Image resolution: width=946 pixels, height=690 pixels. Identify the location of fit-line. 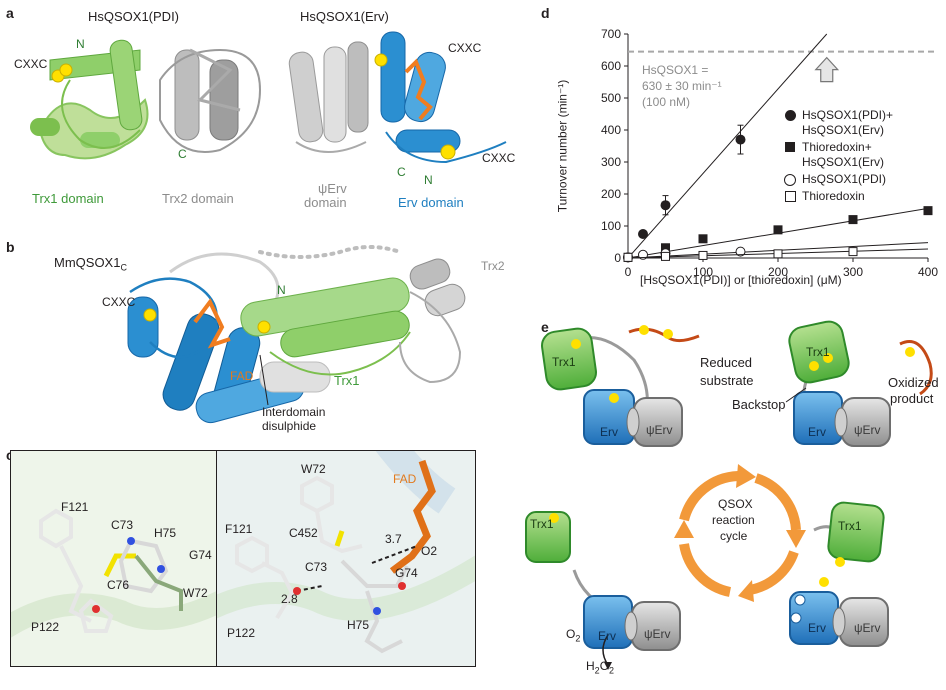
(727, 146).